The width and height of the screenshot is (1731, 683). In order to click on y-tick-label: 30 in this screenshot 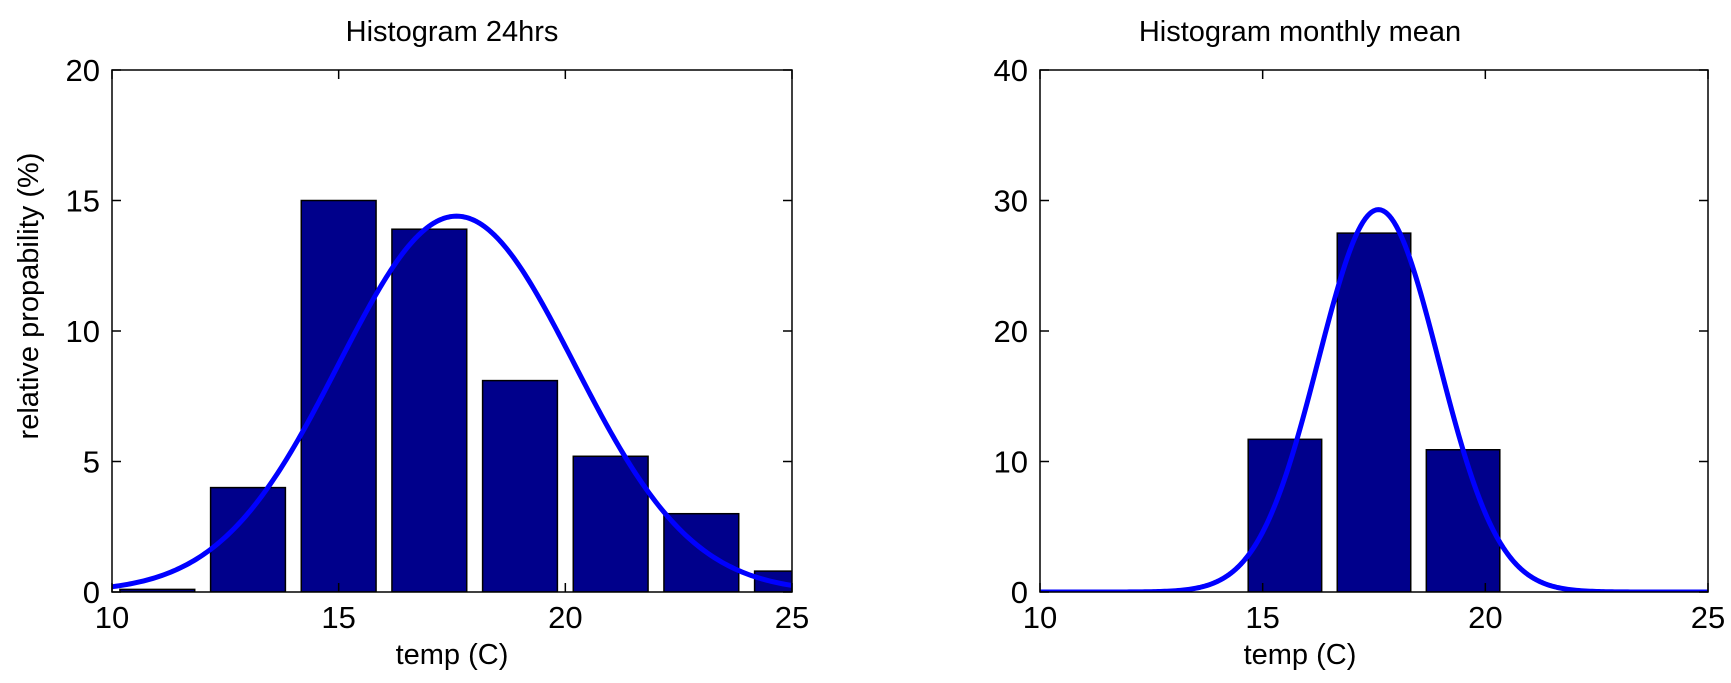, I will do `click(1011, 201)`.